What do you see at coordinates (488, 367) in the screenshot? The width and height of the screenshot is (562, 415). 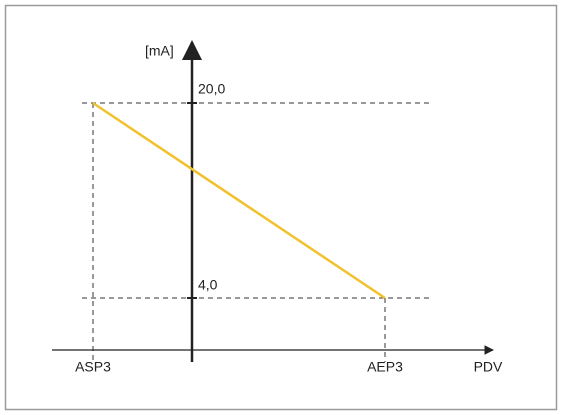 I see `x-axis-label: PDV` at bounding box center [488, 367].